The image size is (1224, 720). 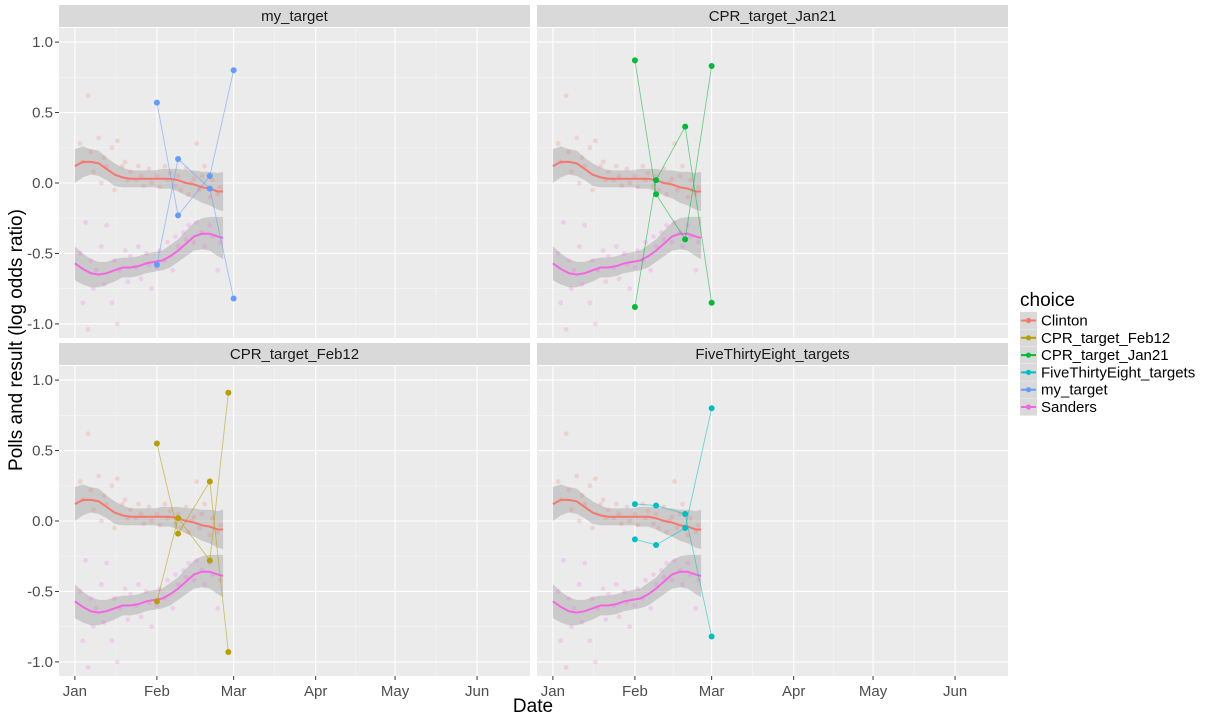 What do you see at coordinates (395, 691) in the screenshot?
I see `x-tick-label: May` at bounding box center [395, 691].